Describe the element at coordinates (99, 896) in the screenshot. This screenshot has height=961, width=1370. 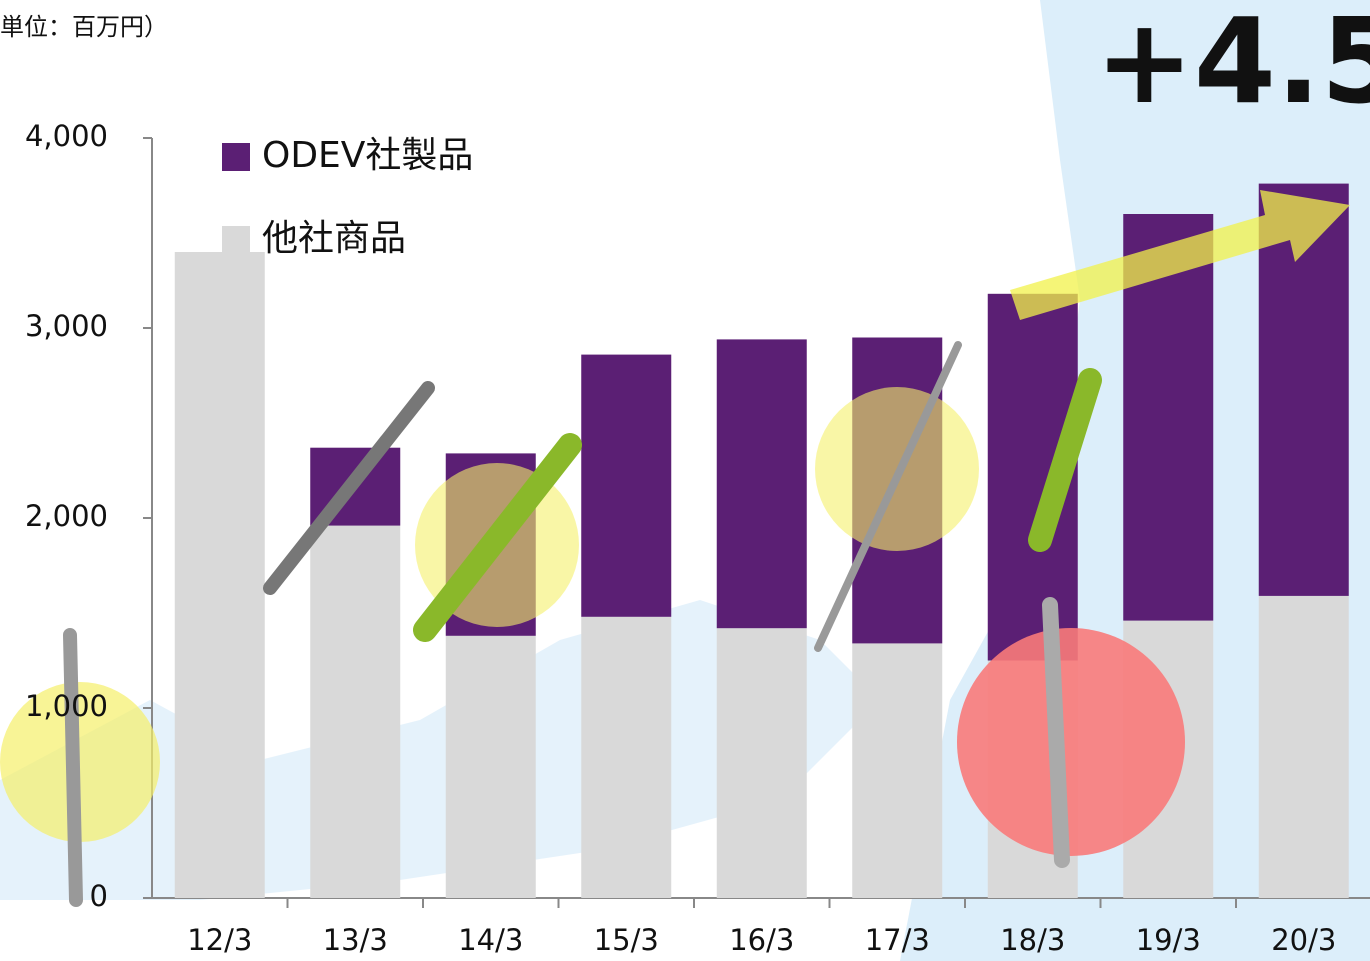
I see `y-tick-label: 0` at that location.